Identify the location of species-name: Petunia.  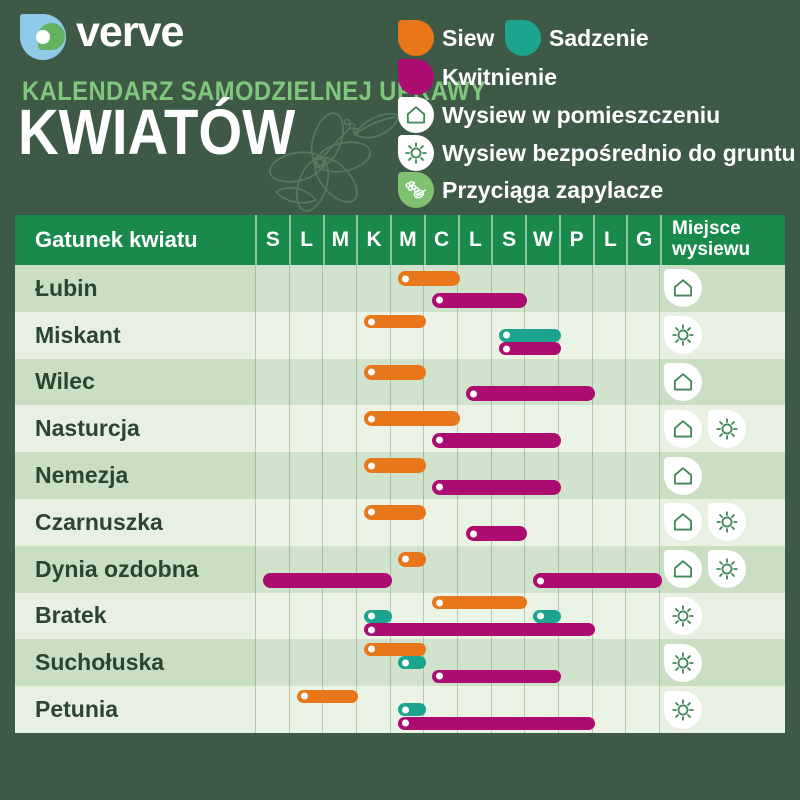
(77, 709).